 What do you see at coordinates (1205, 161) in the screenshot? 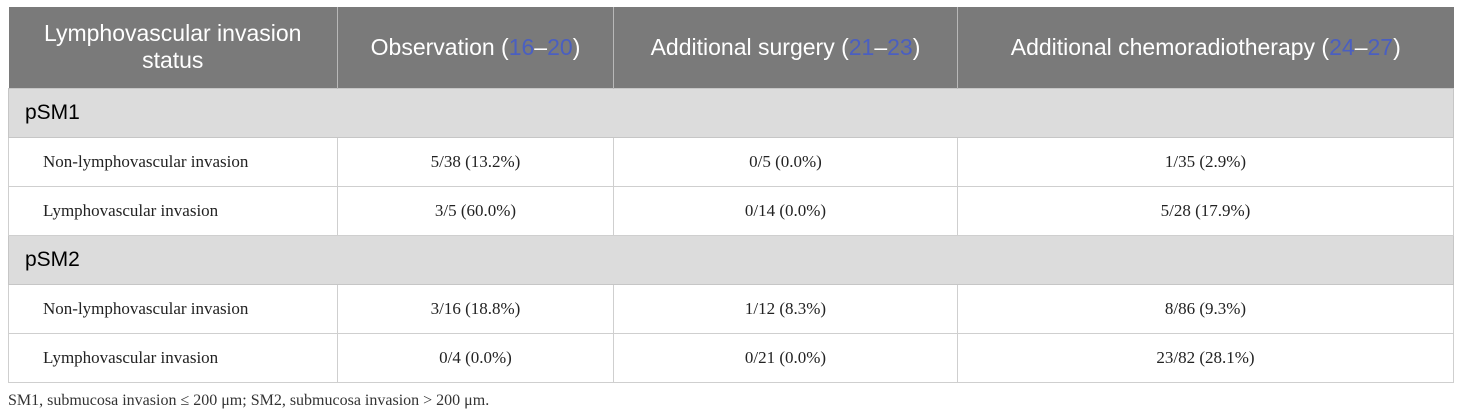
I see `cell-chemoradiotherapy: 1/35 (2.9%)` at bounding box center [1205, 161].